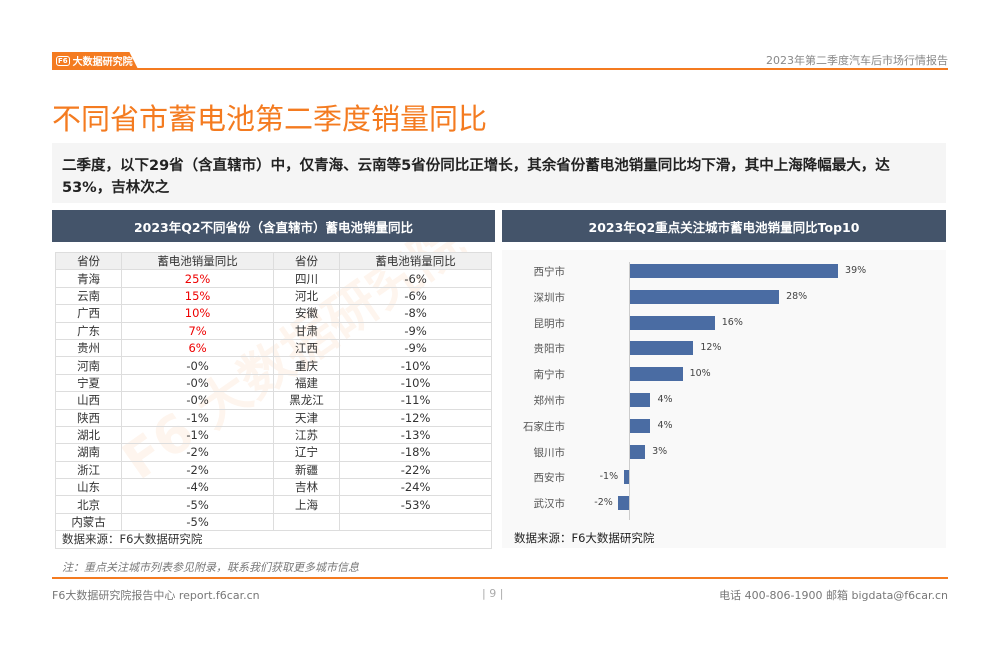 The image size is (1000, 650). I want to click on page-number: | 9 |, so click(493, 593).